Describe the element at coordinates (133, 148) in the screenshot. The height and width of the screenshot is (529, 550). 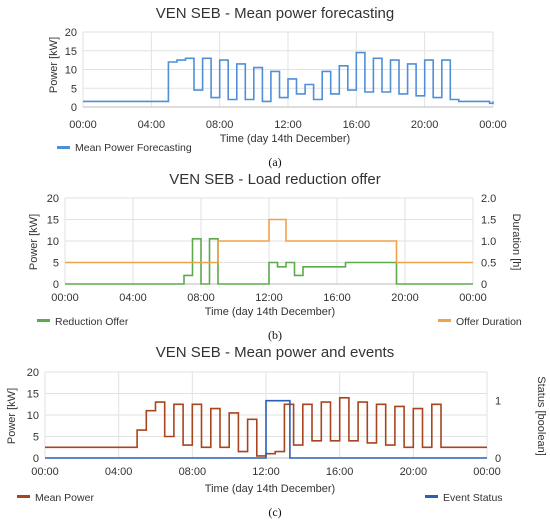
I see `legend-label: Mean Power Forecasting` at that location.